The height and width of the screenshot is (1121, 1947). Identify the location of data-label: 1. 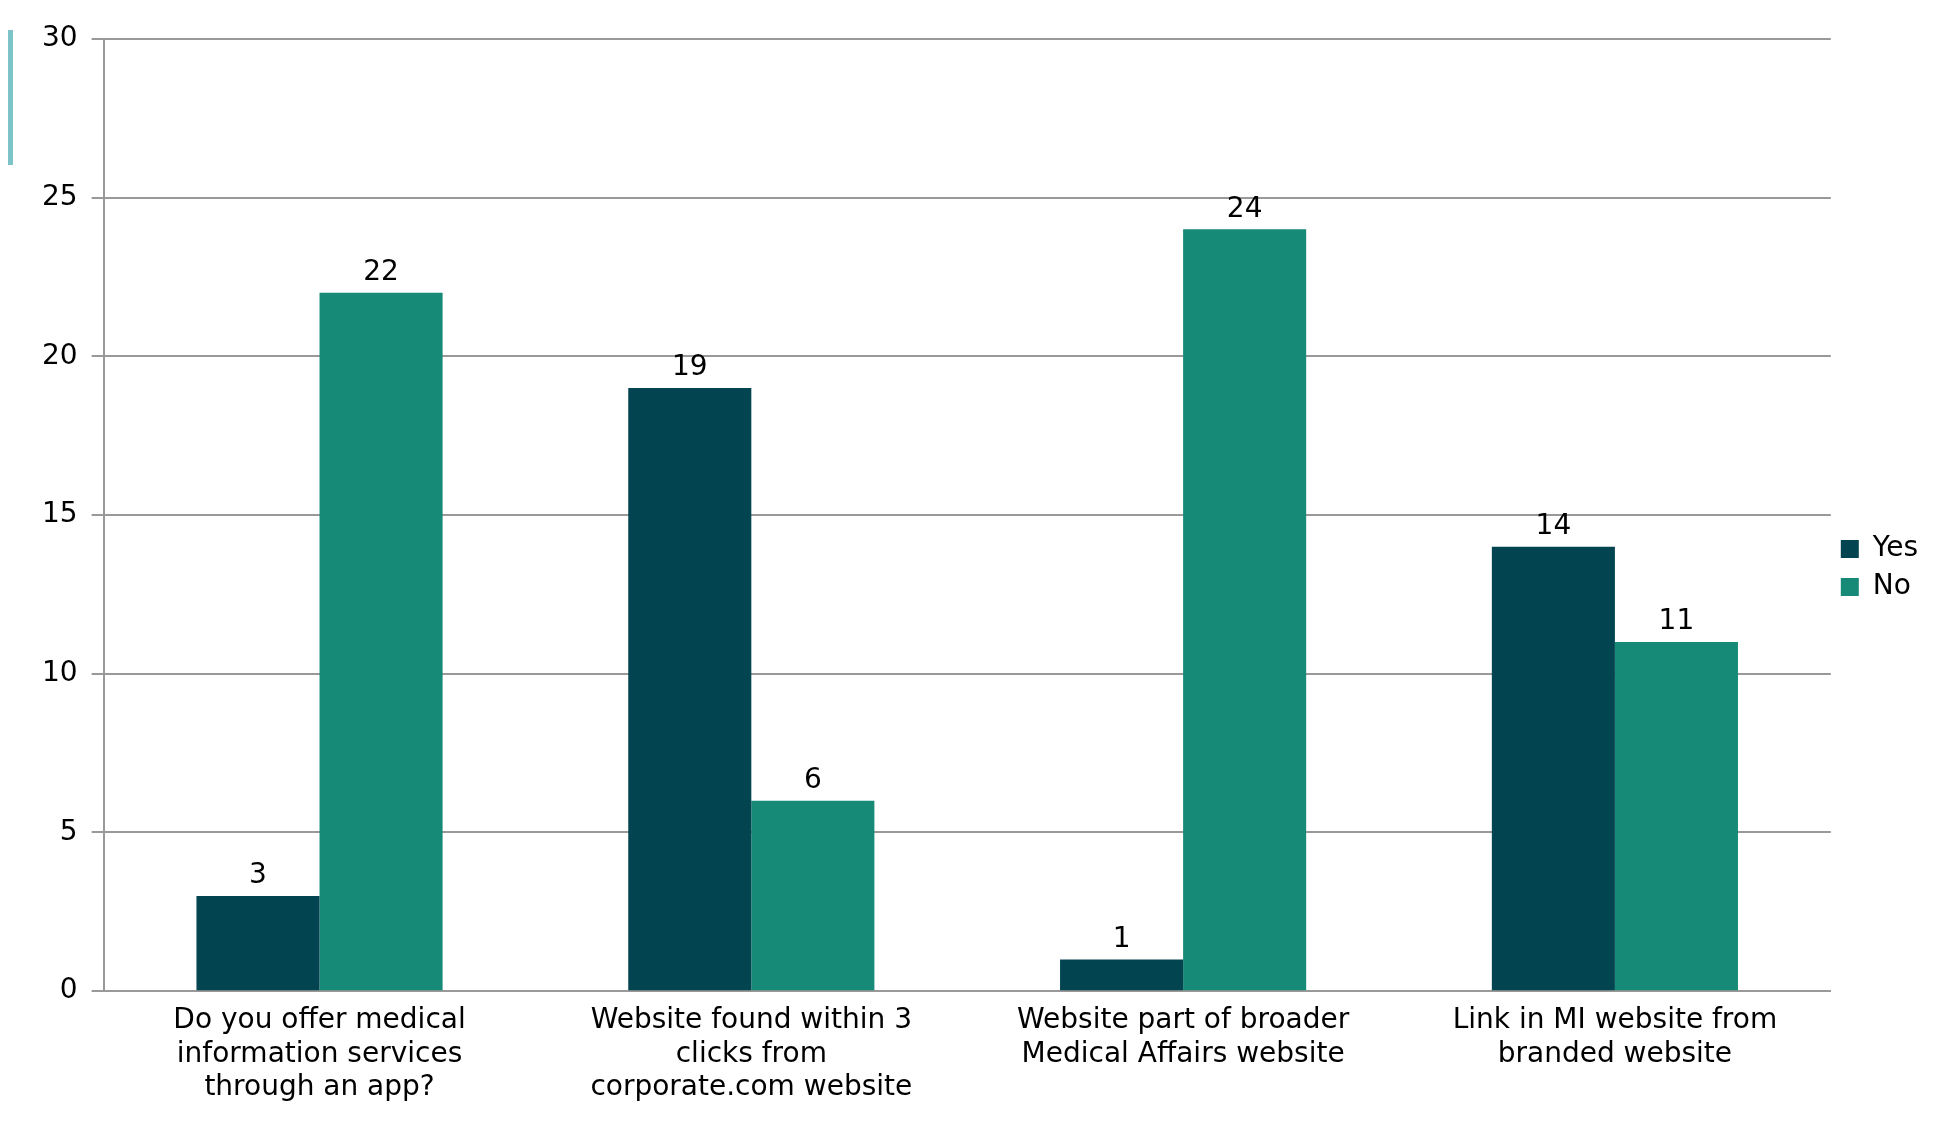
(1121, 937).